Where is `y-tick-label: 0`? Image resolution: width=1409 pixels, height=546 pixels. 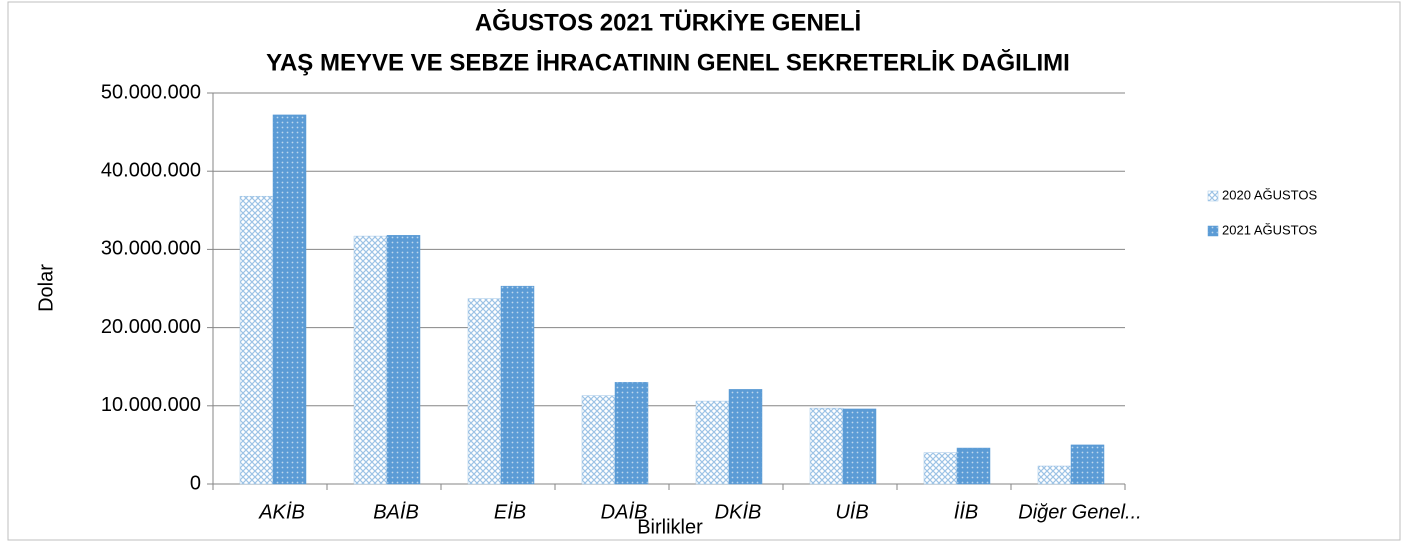 y-tick-label: 0 is located at coordinates (195, 483).